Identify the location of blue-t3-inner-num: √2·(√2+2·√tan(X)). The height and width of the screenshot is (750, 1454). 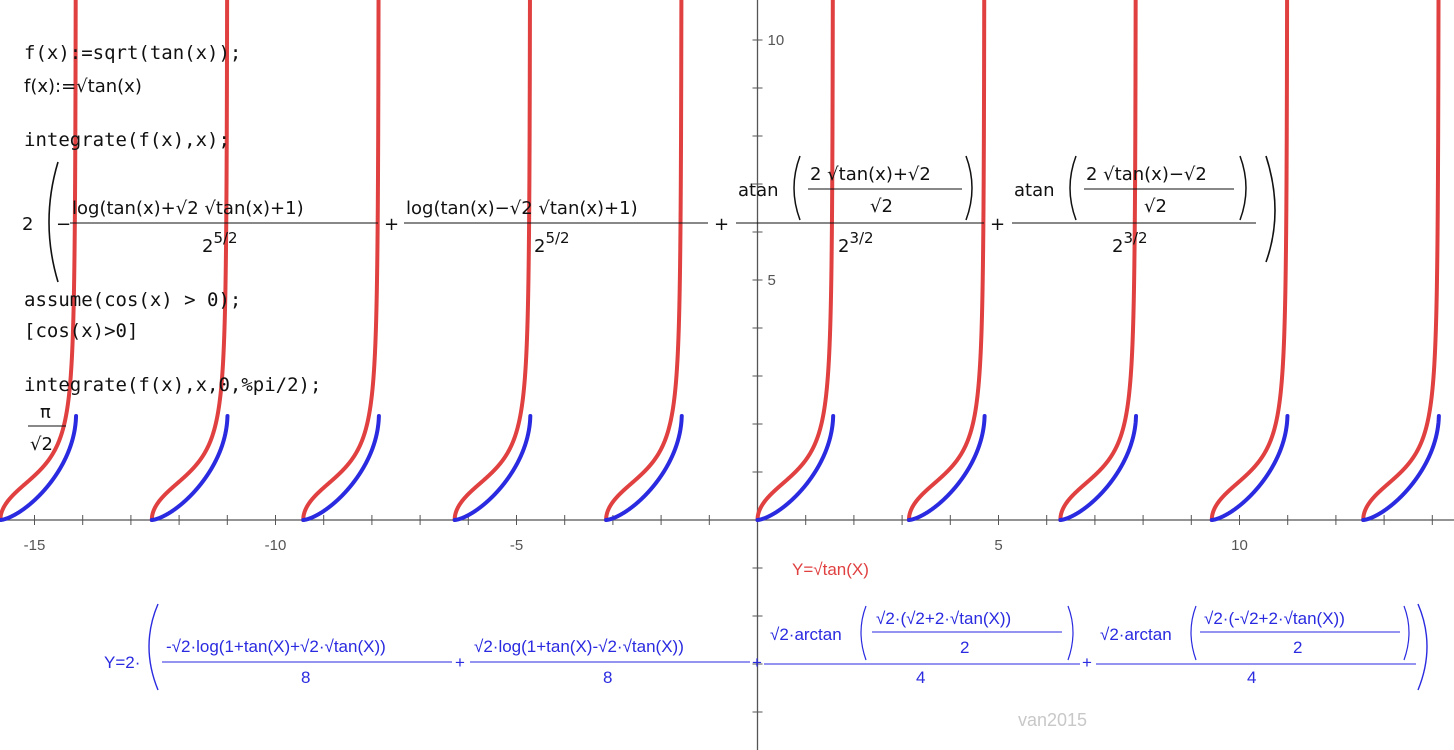
(943, 618).